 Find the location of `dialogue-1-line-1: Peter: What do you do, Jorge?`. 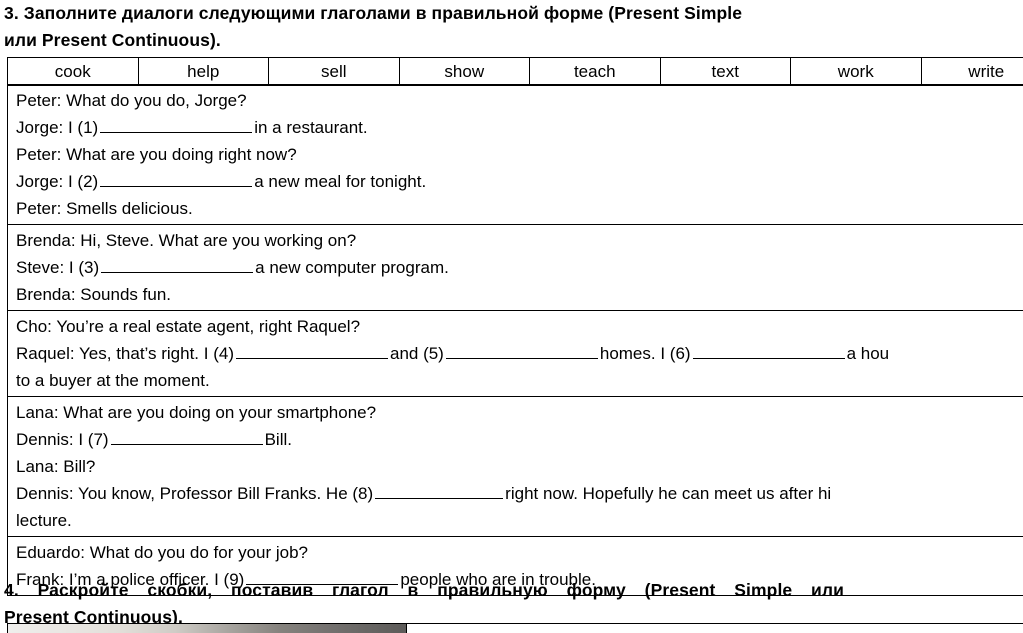

dialogue-1-line-1: Peter: What do you do, Jorge? is located at coordinates (131, 100).